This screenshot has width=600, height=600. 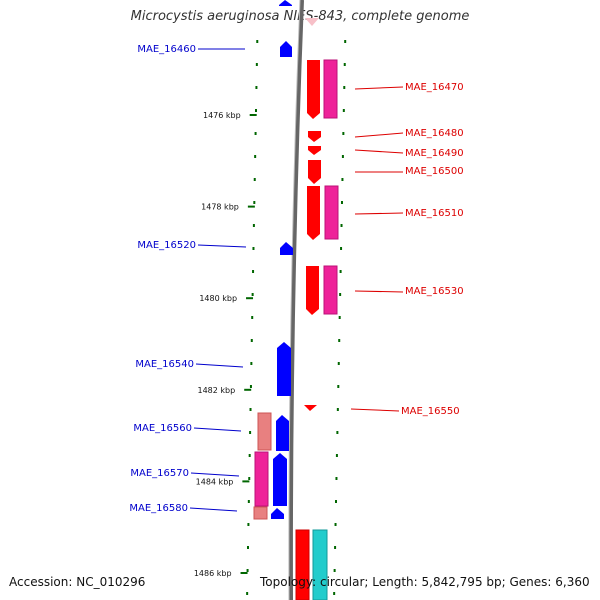 I want to click on scale-tick-label: 1480 kbp, so click(x=218, y=298).